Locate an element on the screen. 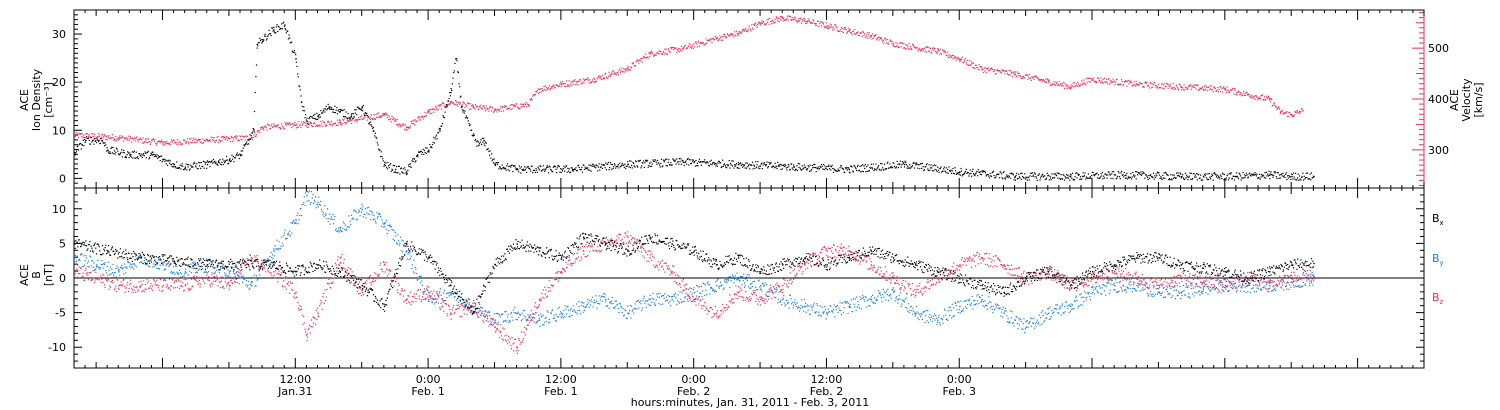  density-axis-label-line1: ACE is located at coordinates (24, 100).